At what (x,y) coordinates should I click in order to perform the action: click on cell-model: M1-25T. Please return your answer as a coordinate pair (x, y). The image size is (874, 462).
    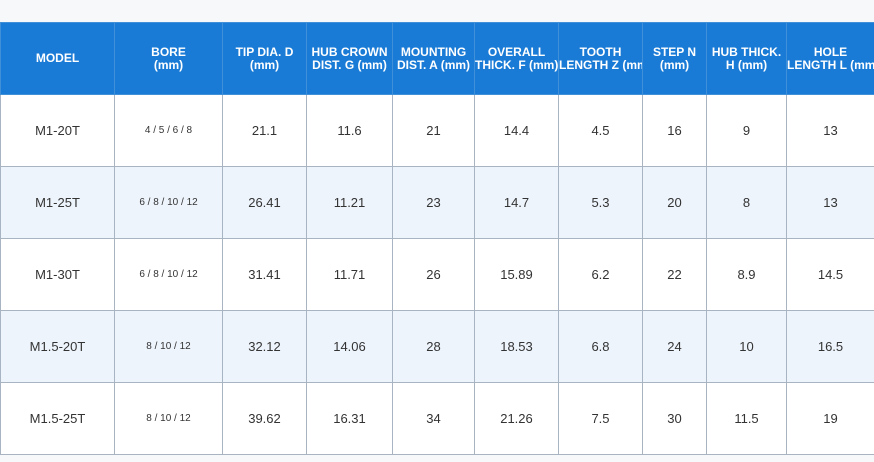
    Looking at the image, I should click on (57, 202).